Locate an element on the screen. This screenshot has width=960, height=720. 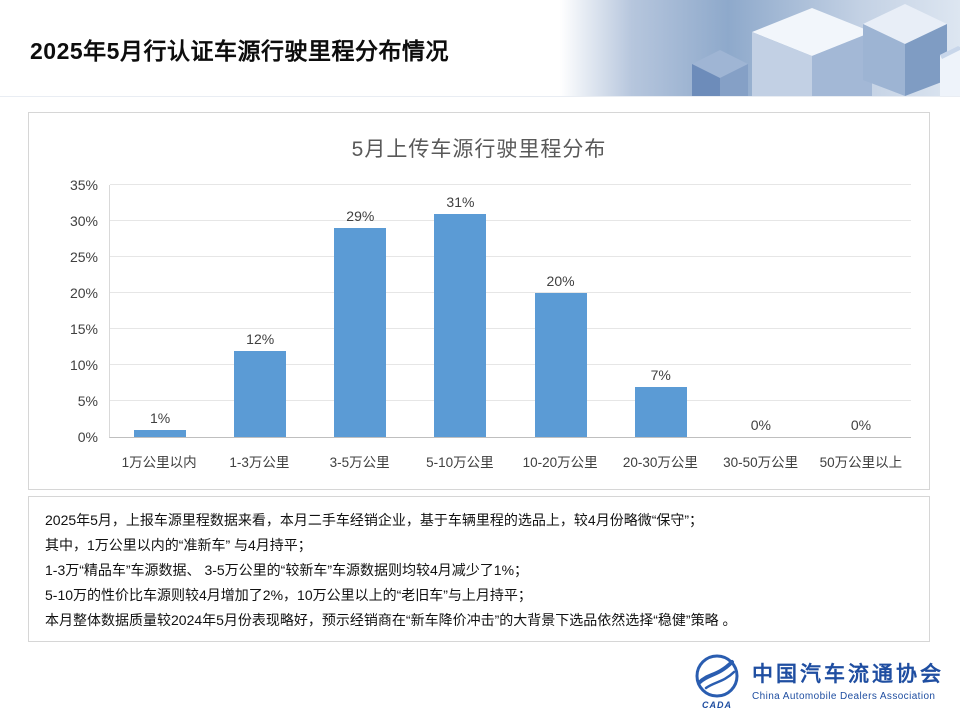
banner-graphic is located at coordinates (760, 48).